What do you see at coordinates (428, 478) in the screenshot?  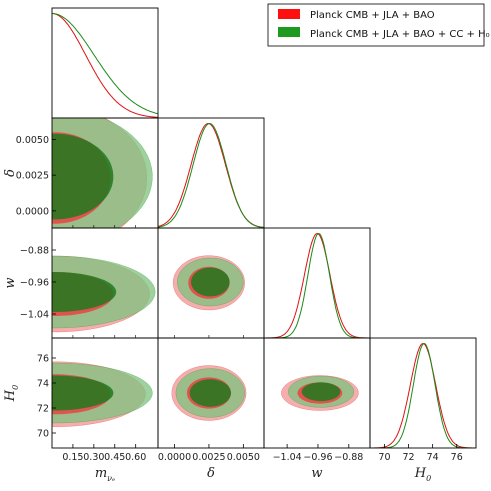 I see `xaxis-label-sub-H0: 0` at bounding box center [428, 478].